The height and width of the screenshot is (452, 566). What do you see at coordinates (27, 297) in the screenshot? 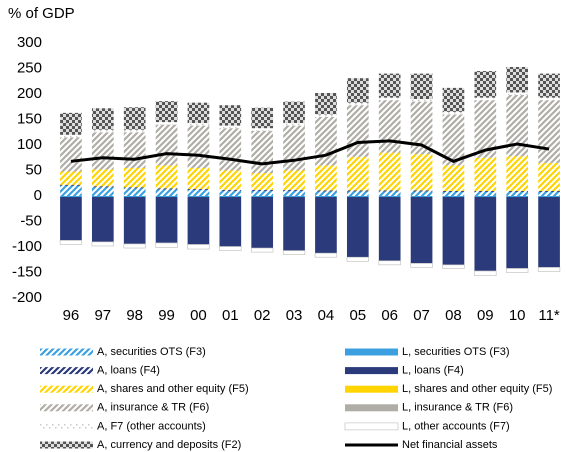
I see `y-tick-label: -200` at bounding box center [27, 297].